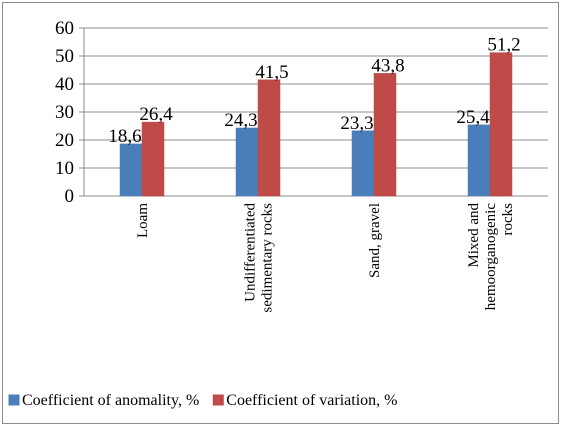 The width and height of the screenshot is (563, 428). What do you see at coordinates (240, 120) in the screenshot?
I see `data-label: 24,3` at bounding box center [240, 120].